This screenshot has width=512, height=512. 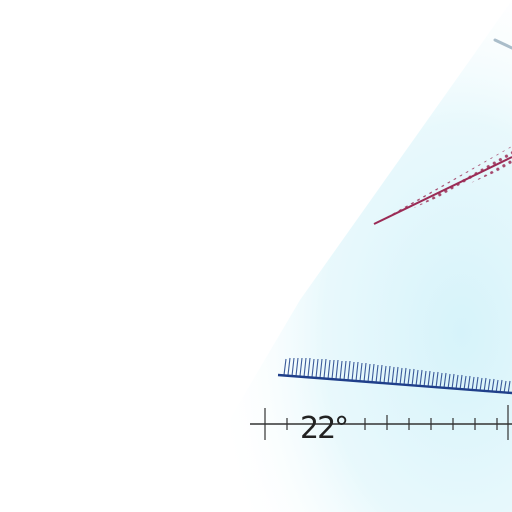 I want to click on angle-label: 22°, so click(x=323, y=428).